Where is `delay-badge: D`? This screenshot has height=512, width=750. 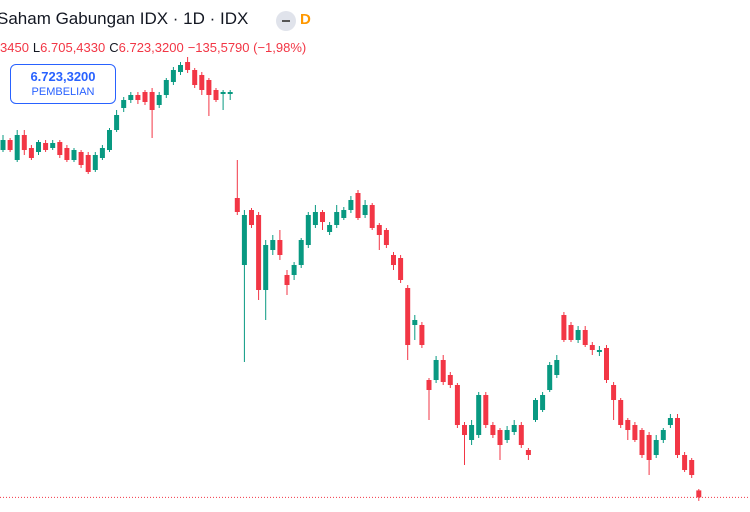
delay-badge: D is located at coordinates (305, 19).